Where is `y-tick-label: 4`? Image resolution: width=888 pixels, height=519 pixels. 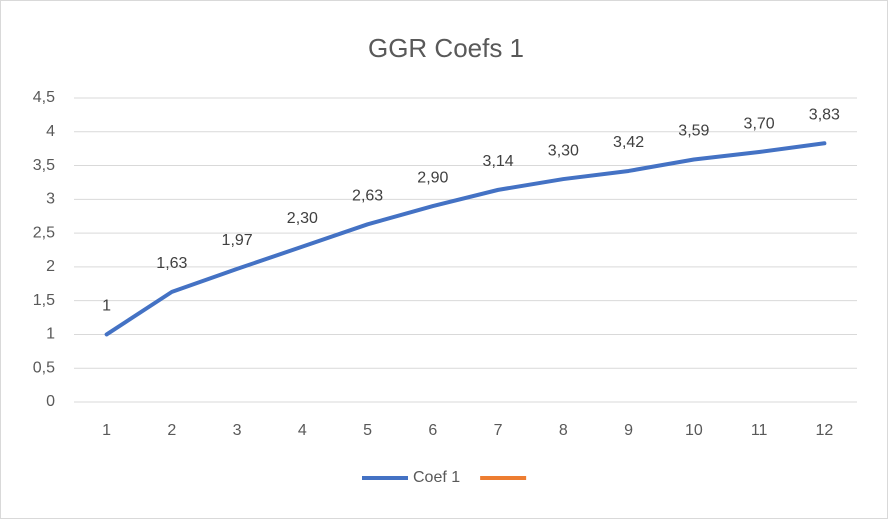
y-tick-label: 4 is located at coordinates (50, 131).